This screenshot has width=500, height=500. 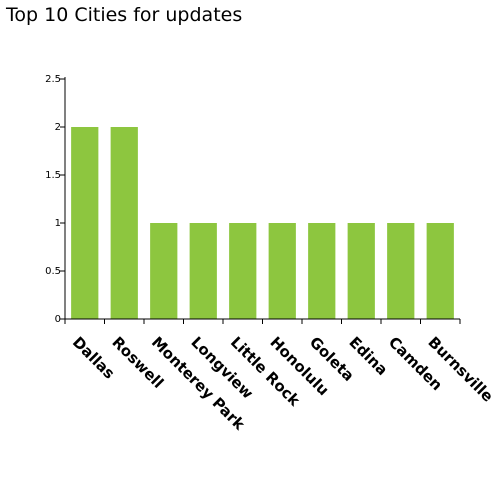 What do you see at coordinates (58, 223) in the screenshot?
I see `y-tick-label: 1` at bounding box center [58, 223].